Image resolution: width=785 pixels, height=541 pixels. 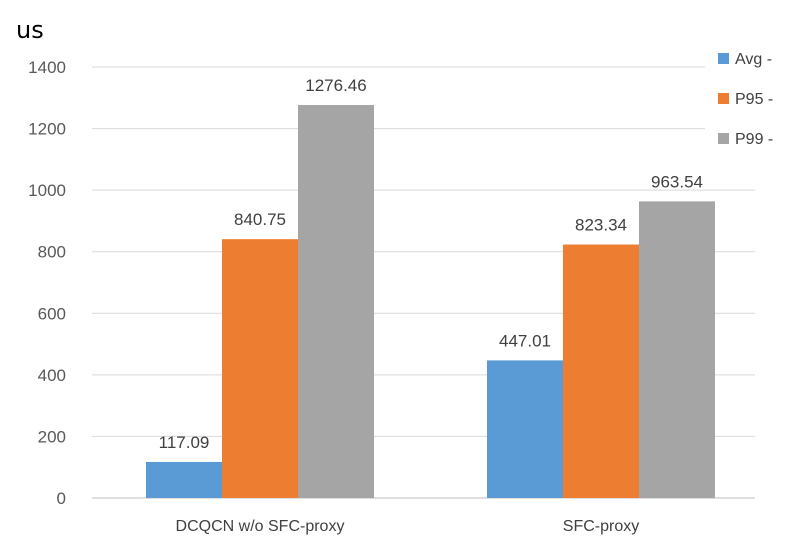 I want to click on category-labels: DCQCN w/o SFC-proxy SFC-proxy, so click(x=408, y=526).